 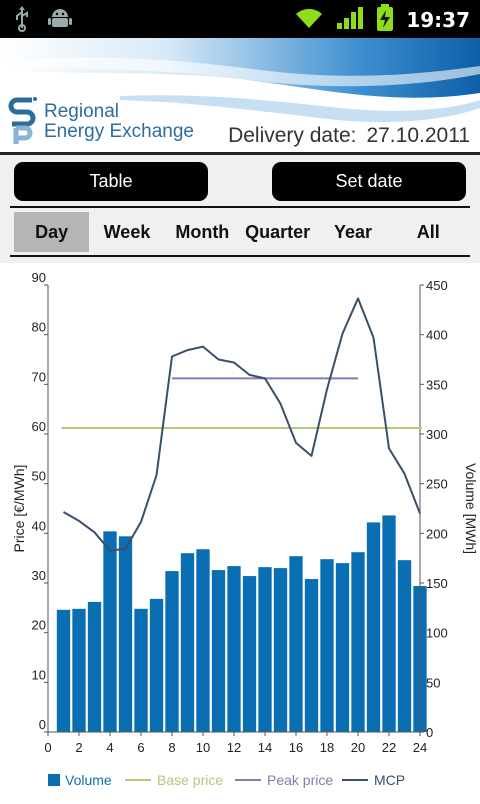 I want to click on tab-all-label: All, so click(x=428, y=231).